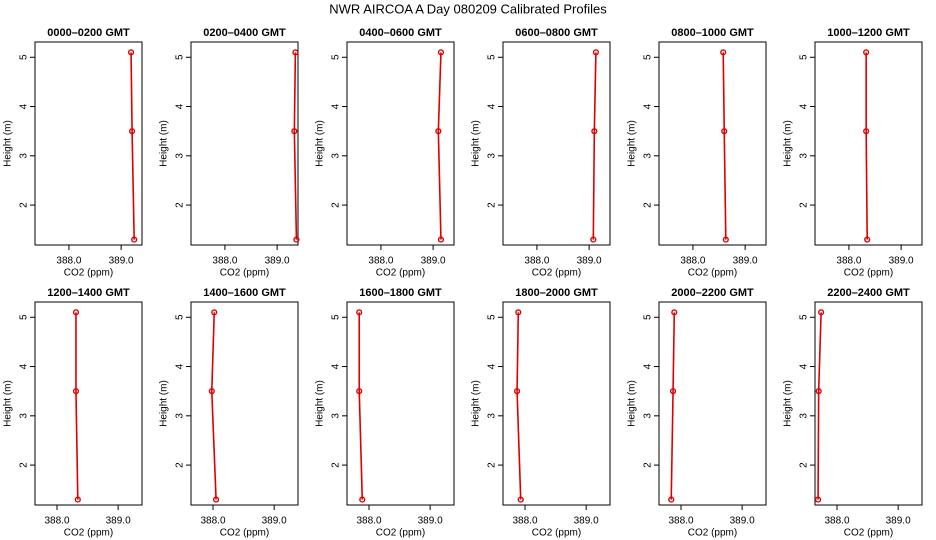  Describe the element at coordinates (868, 33) in the screenshot. I see `panel-title: 1000–1200 GMT` at that location.